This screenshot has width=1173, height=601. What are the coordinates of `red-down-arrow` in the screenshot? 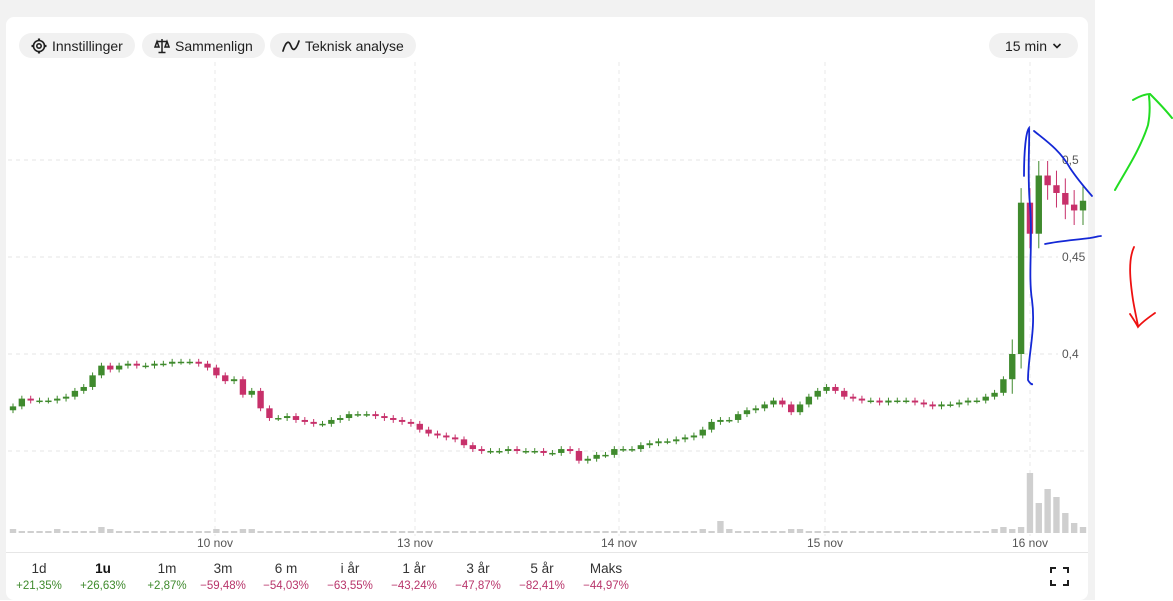 It's located at (1142, 287).